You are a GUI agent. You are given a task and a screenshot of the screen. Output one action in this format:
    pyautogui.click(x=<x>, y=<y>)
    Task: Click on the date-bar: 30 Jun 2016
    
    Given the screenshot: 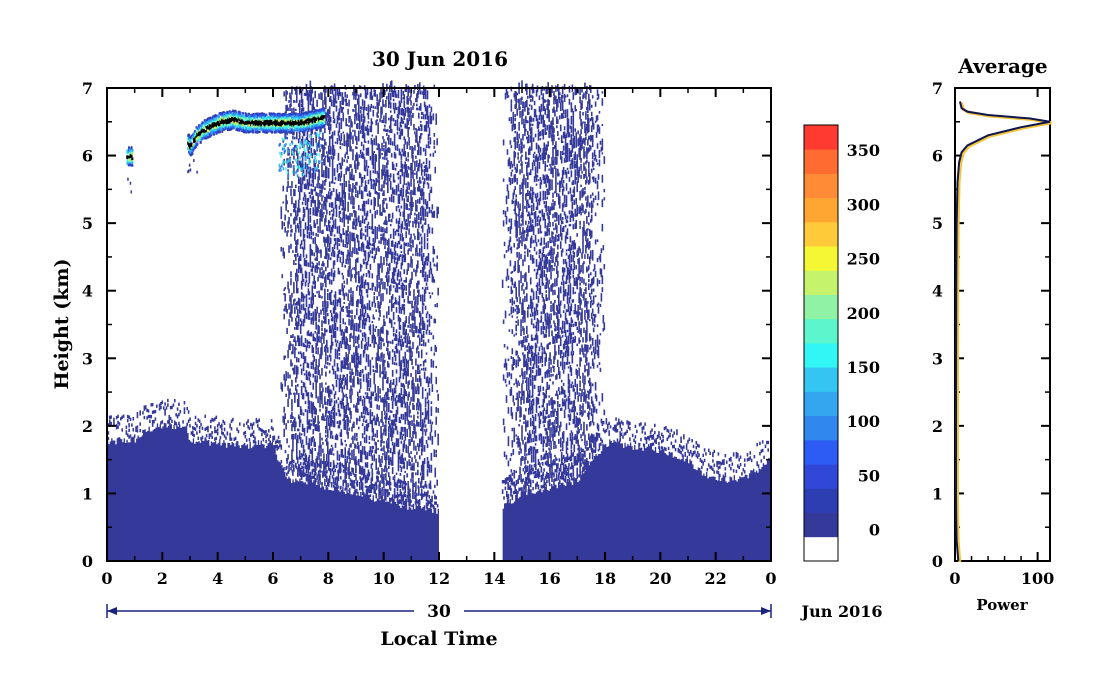 What is the action you would take?
    pyautogui.click(x=494, y=612)
    